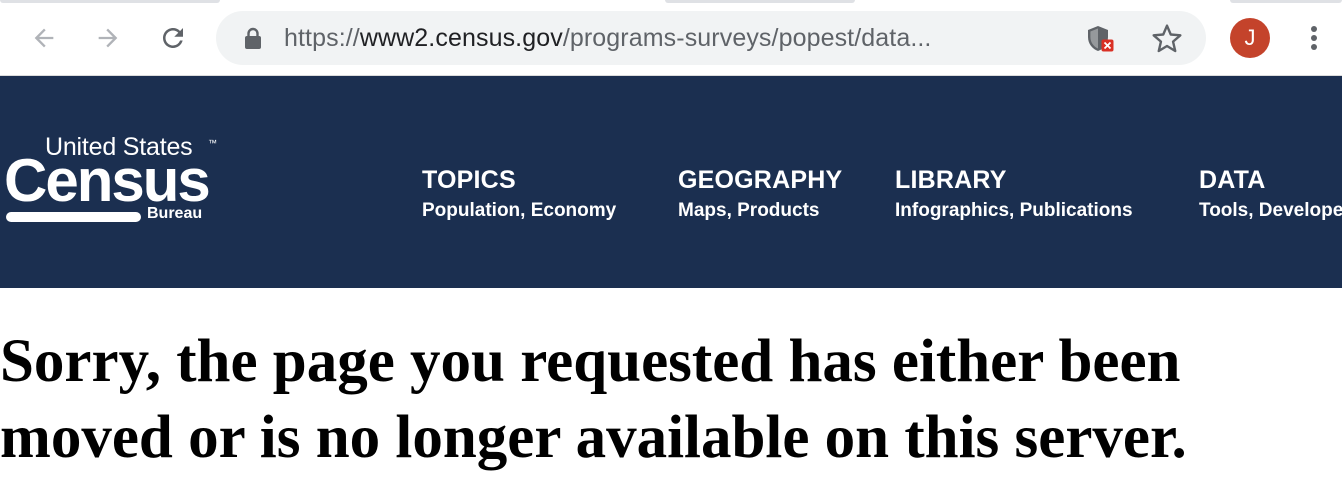 Image resolution: width=1342 pixels, height=500 pixels. I want to click on arrow-right-icon, so click(108, 38).